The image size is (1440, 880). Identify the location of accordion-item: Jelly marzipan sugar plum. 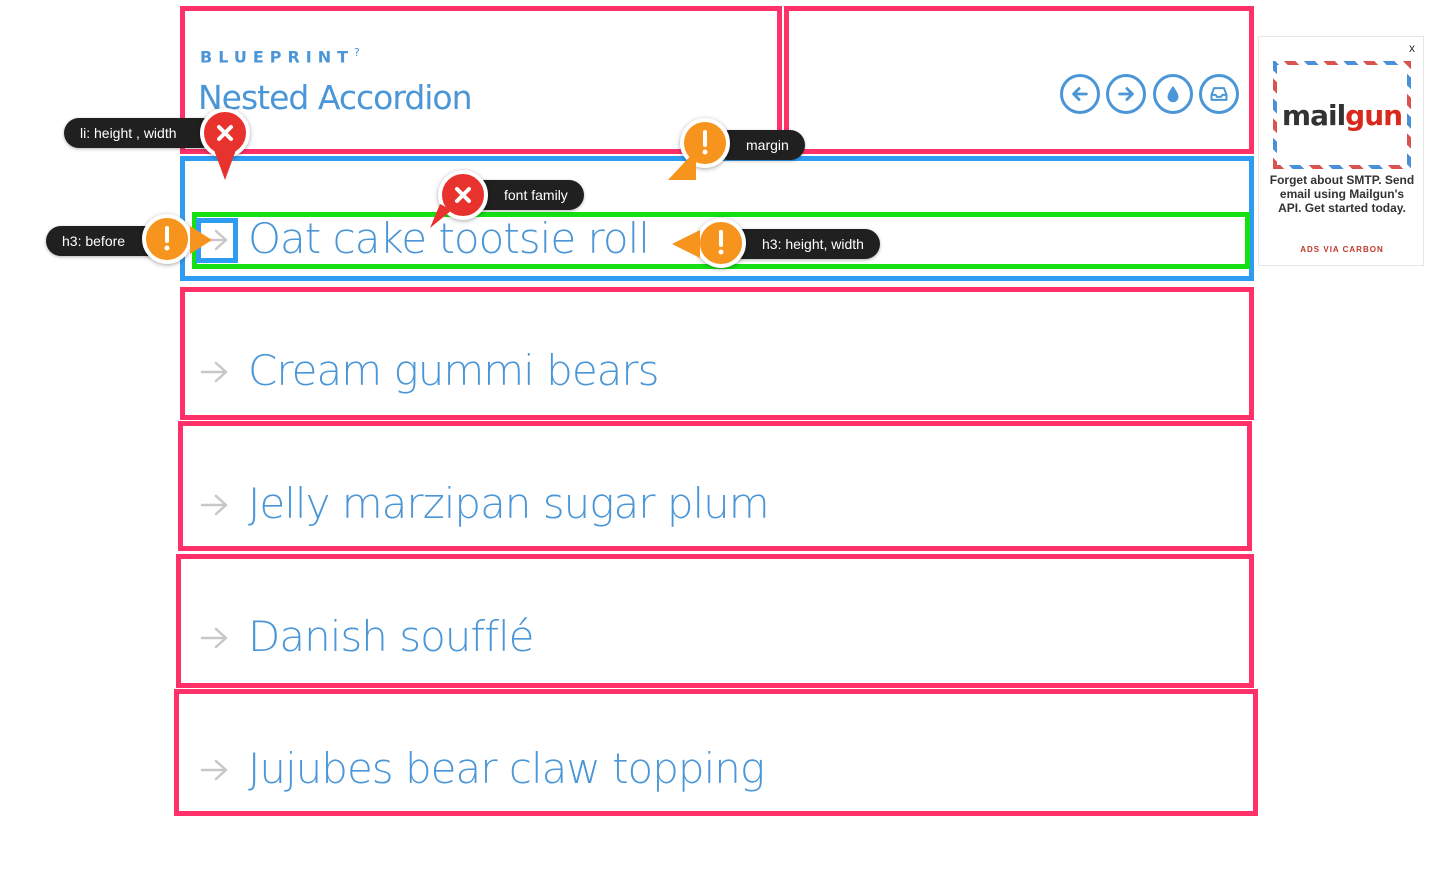
(721, 505).